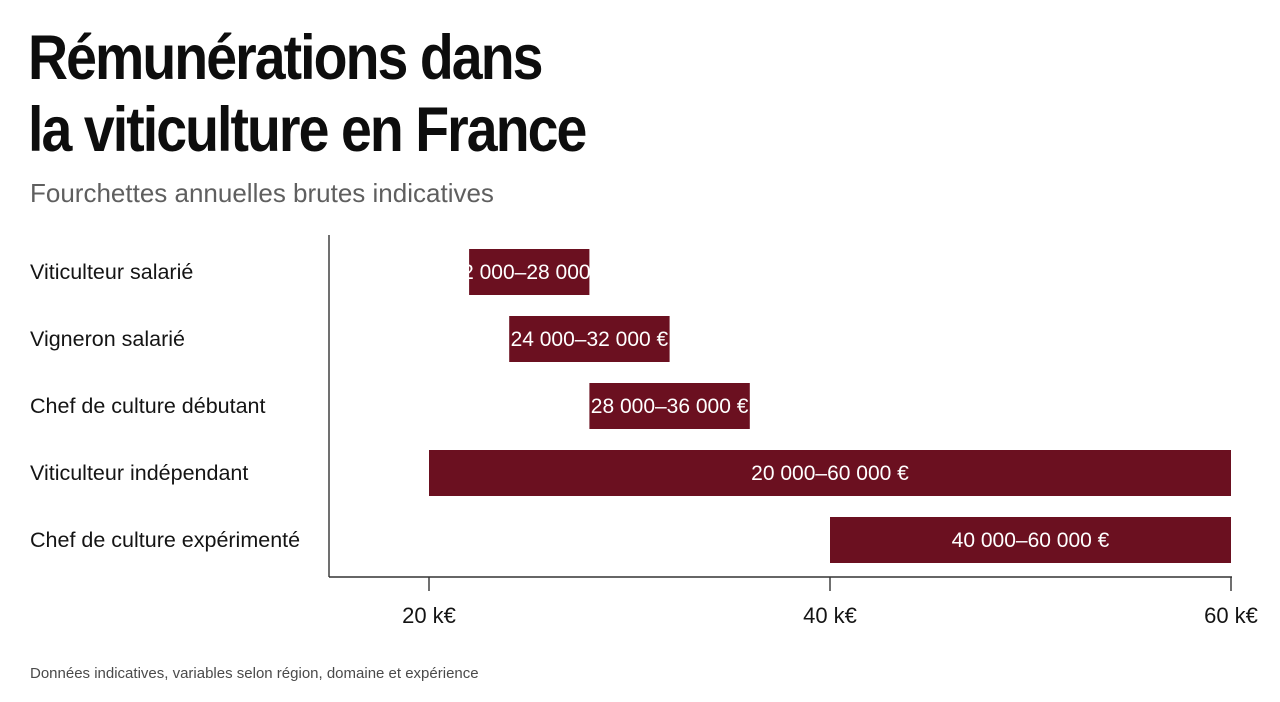 This screenshot has width=1280, height=702. Describe the element at coordinates (1231, 615) in the screenshot. I see `x-tick-label: 60 k€` at that location.